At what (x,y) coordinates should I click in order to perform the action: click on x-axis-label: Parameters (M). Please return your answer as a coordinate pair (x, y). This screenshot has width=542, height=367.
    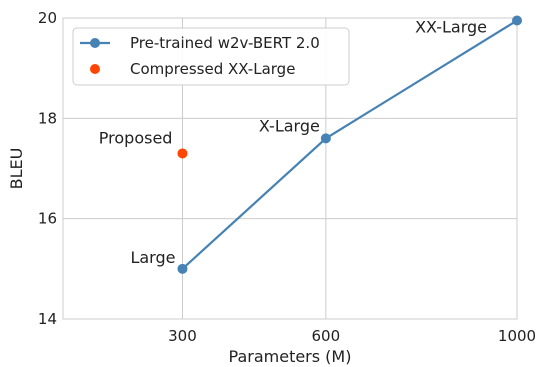
    Looking at the image, I should click on (290, 356).